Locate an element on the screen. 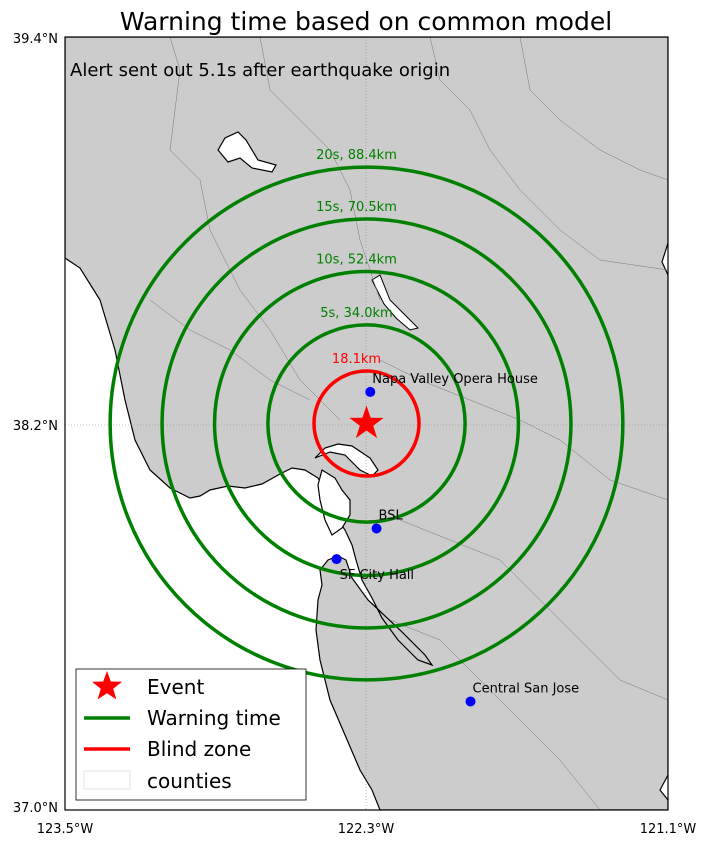  place-label: Napa Valley Opera House is located at coordinates (455, 379).